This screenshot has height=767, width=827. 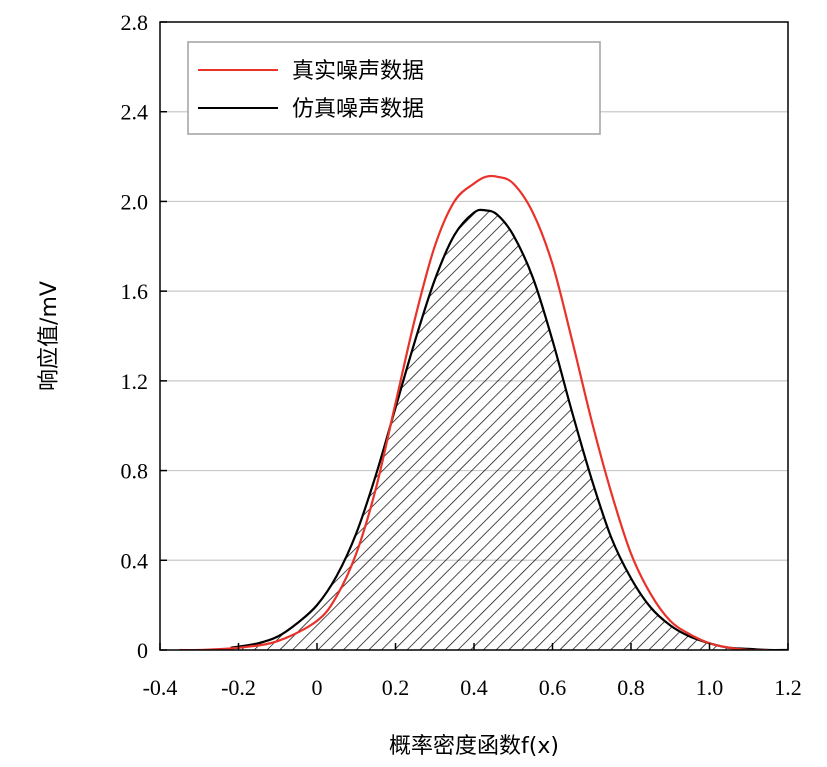 What do you see at coordinates (317, 687) in the screenshot?
I see `x-tick-label: 0` at bounding box center [317, 687].